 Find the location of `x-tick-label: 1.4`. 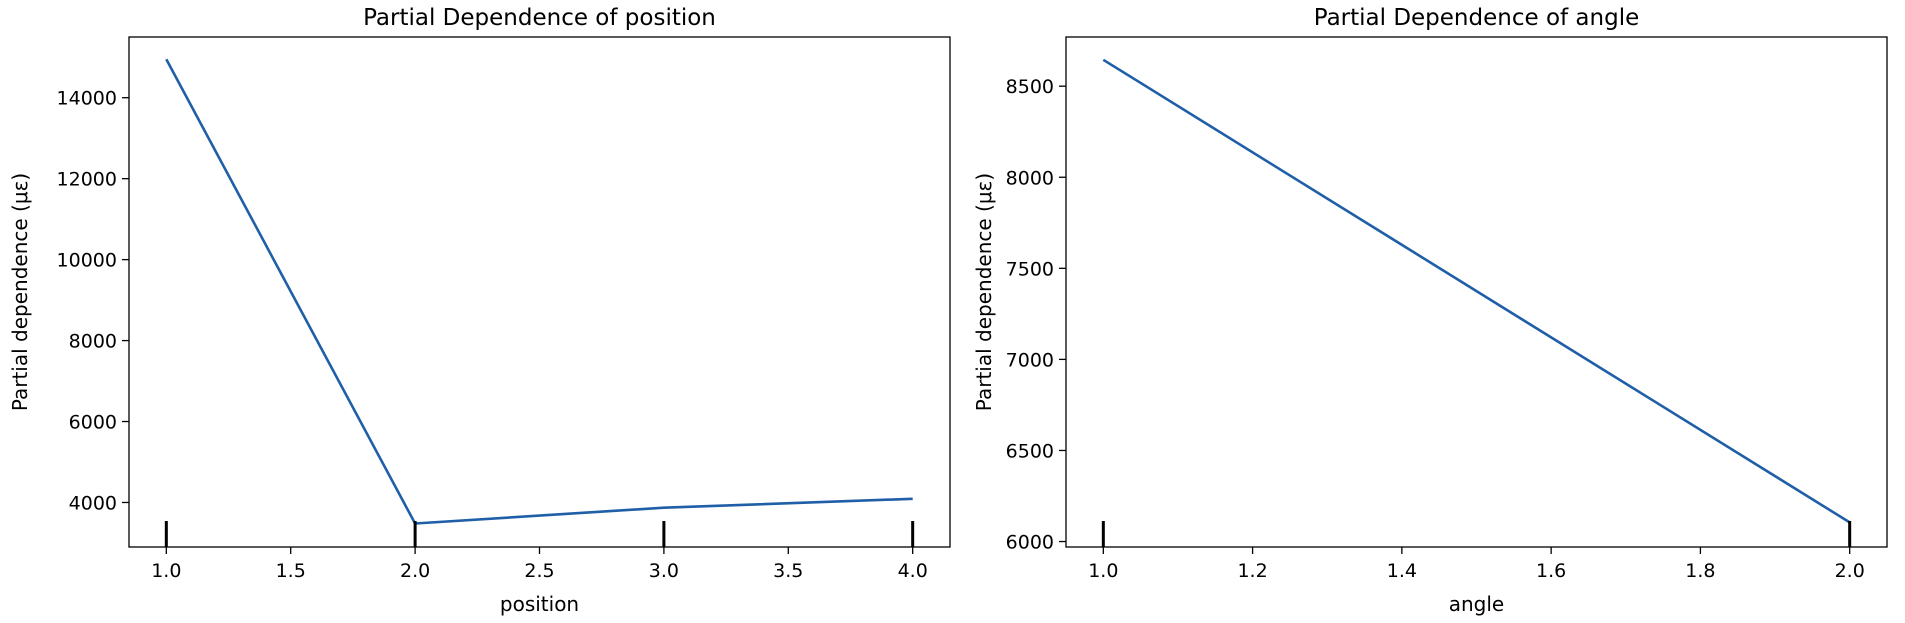

x-tick-label: 1.4 is located at coordinates (1402, 571).